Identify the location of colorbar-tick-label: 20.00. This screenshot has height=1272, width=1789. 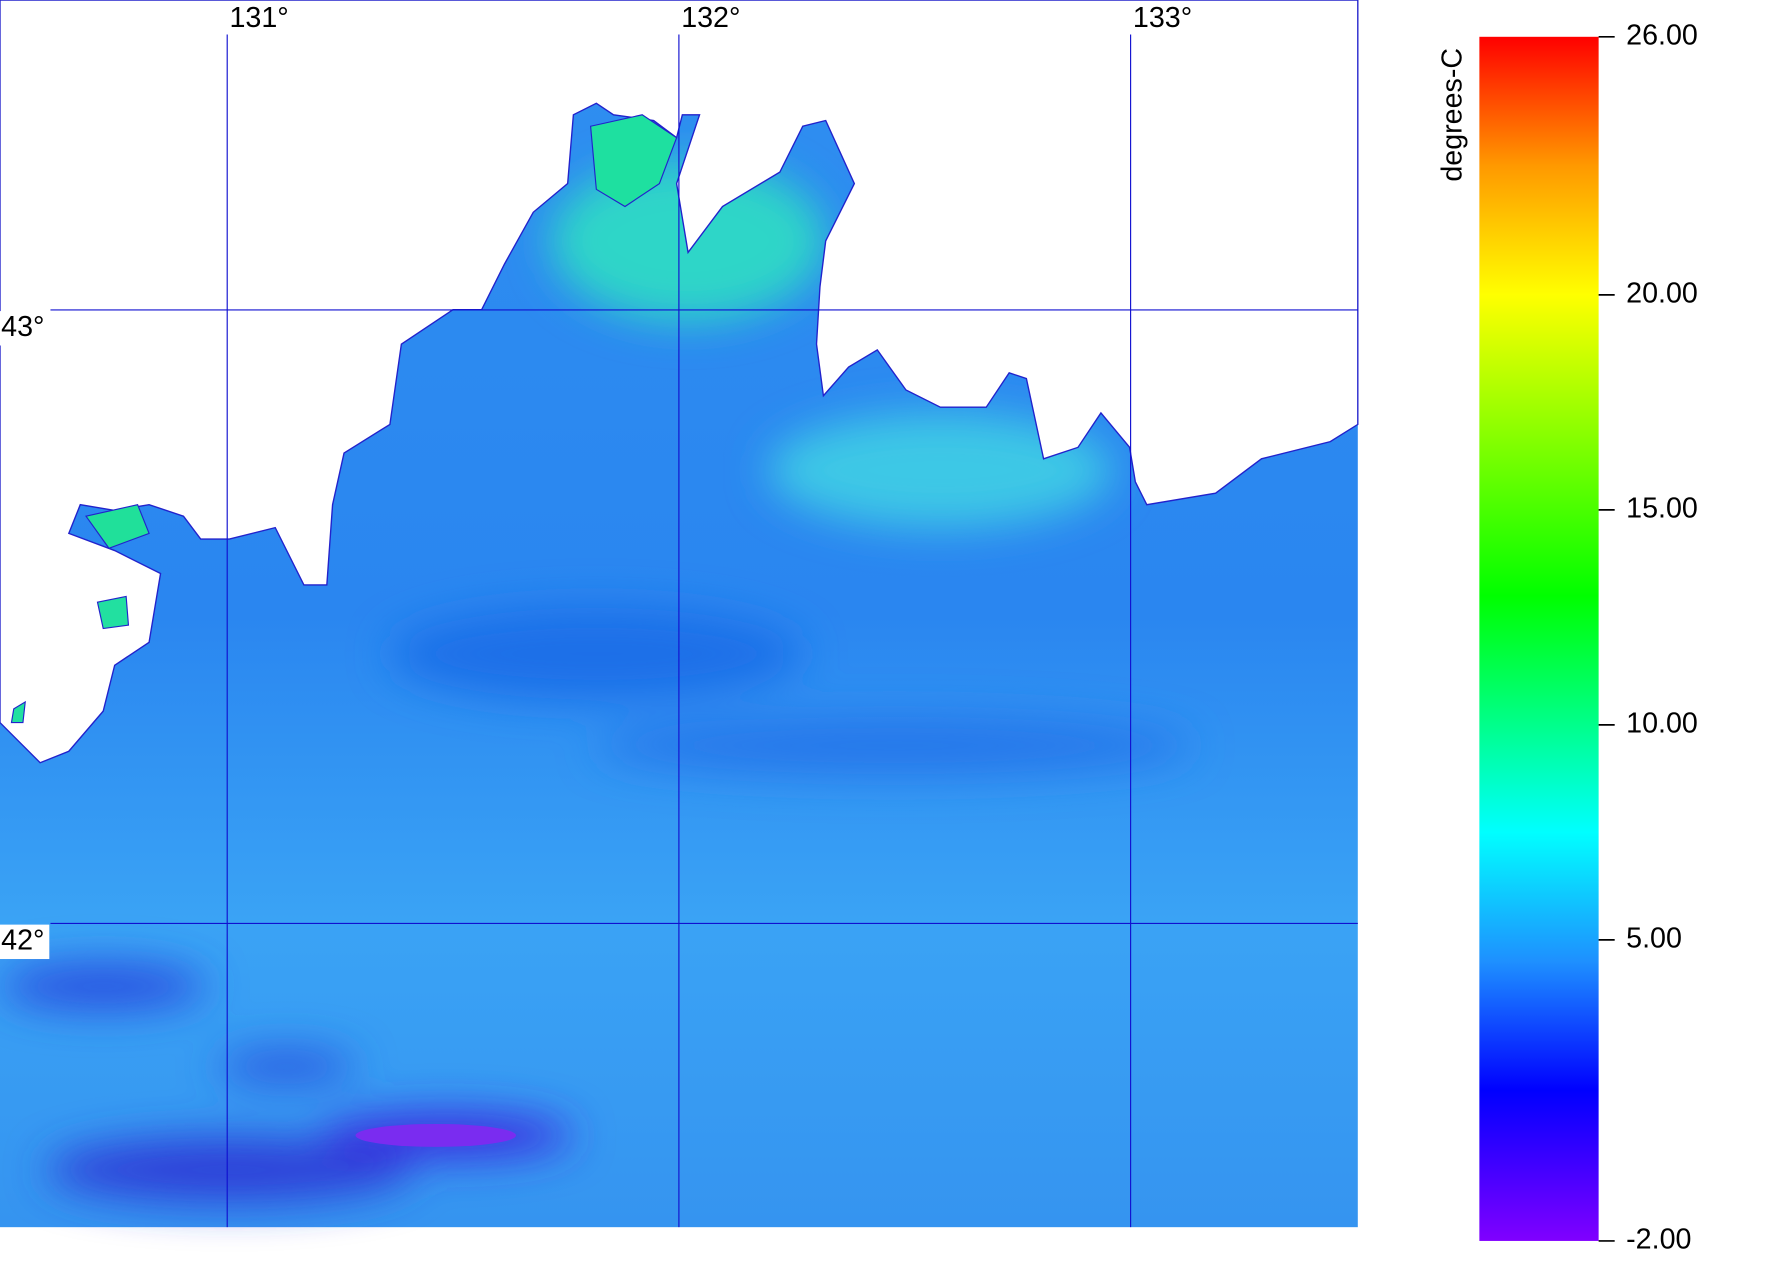
(1662, 293).